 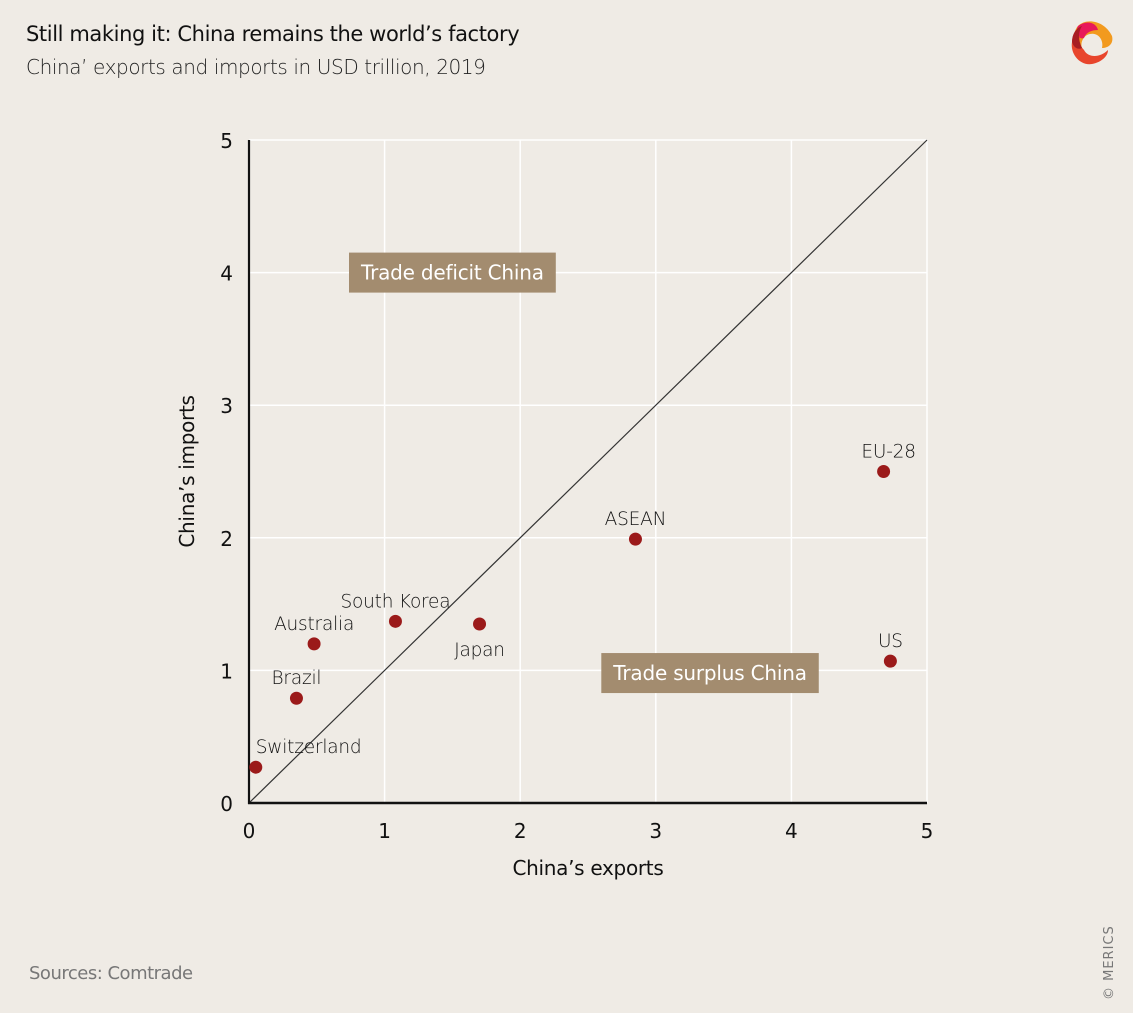 I want to click on data-point: Australia, so click(x=314, y=632).